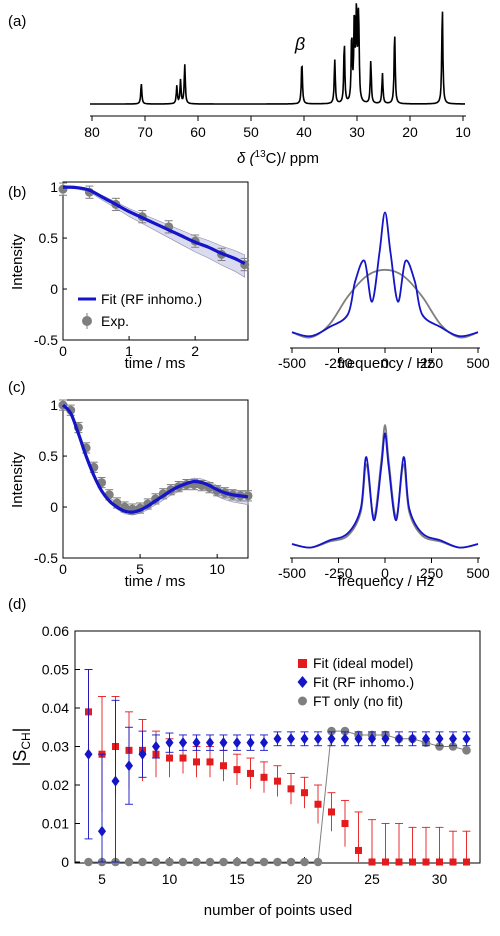 This screenshot has height=936, width=500. I want to click on panel-a-tick-label: 70, so click(145, 132).